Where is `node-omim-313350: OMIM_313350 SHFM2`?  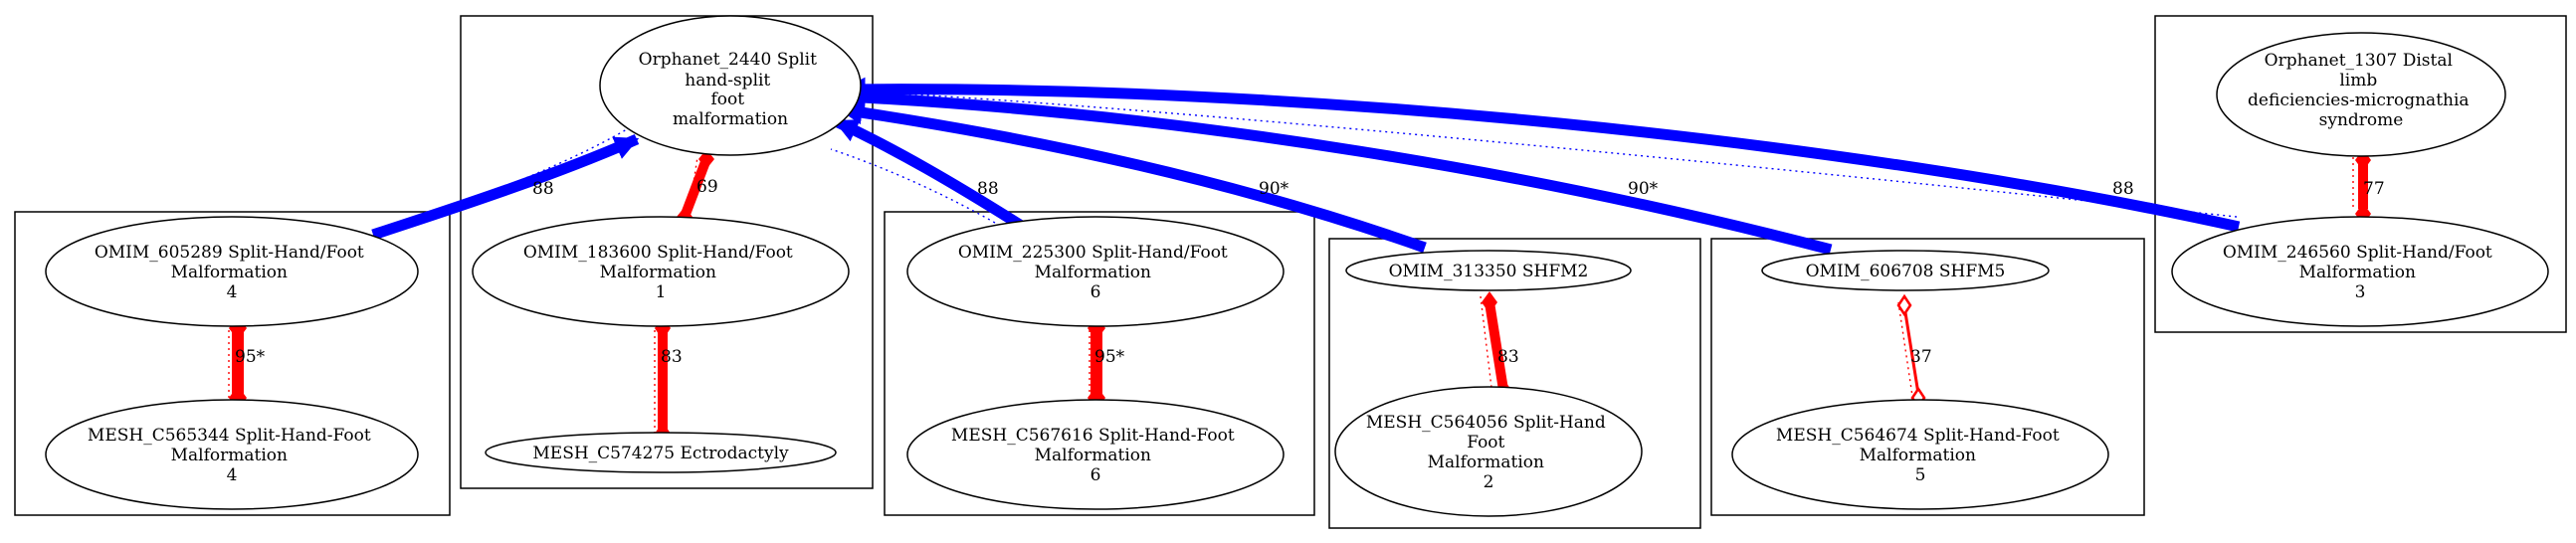 node-omim-313350: OMIM_313350 SHFM2 is located at coordinates (1488, 271).